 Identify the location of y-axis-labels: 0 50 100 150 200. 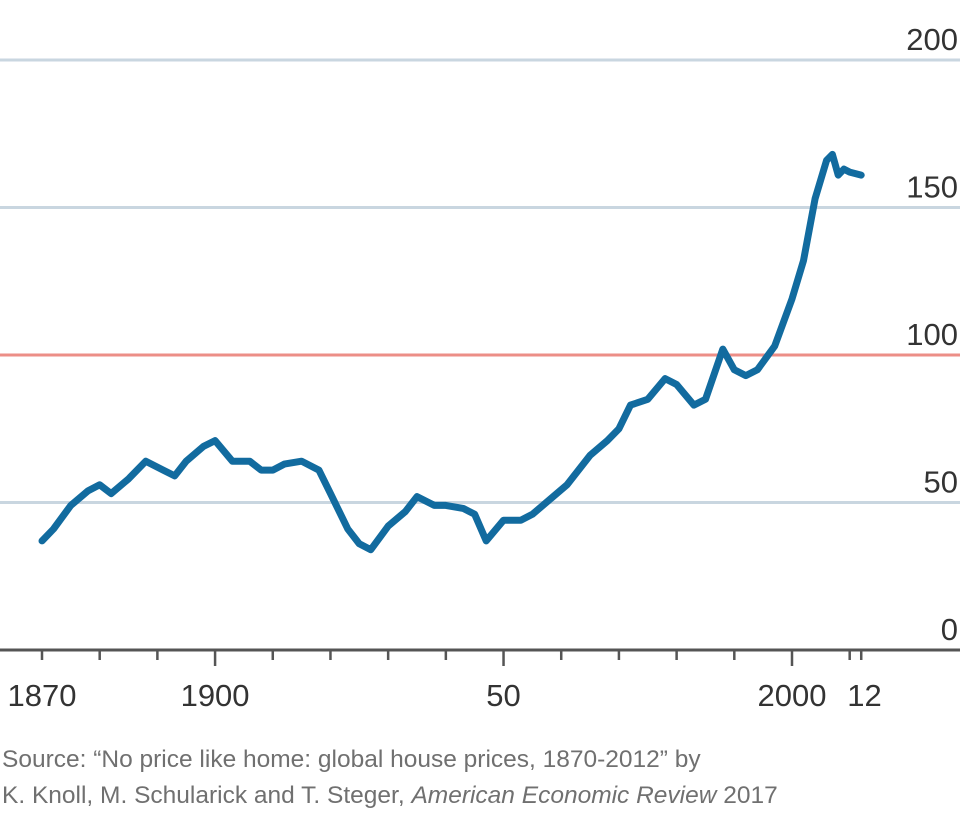
(932, 334).